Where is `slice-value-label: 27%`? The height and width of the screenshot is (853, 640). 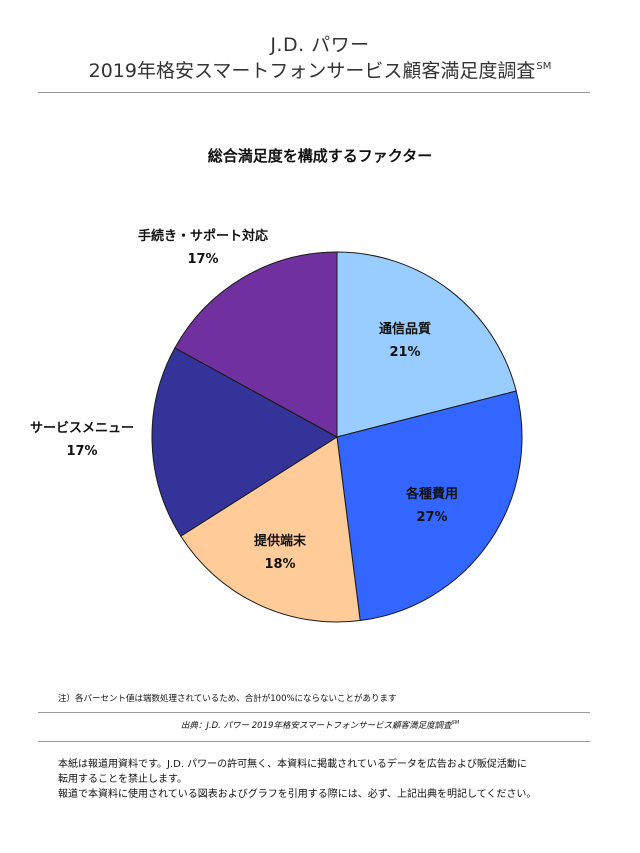 slice-value-label: 27% is located at coordinates (431, 517).